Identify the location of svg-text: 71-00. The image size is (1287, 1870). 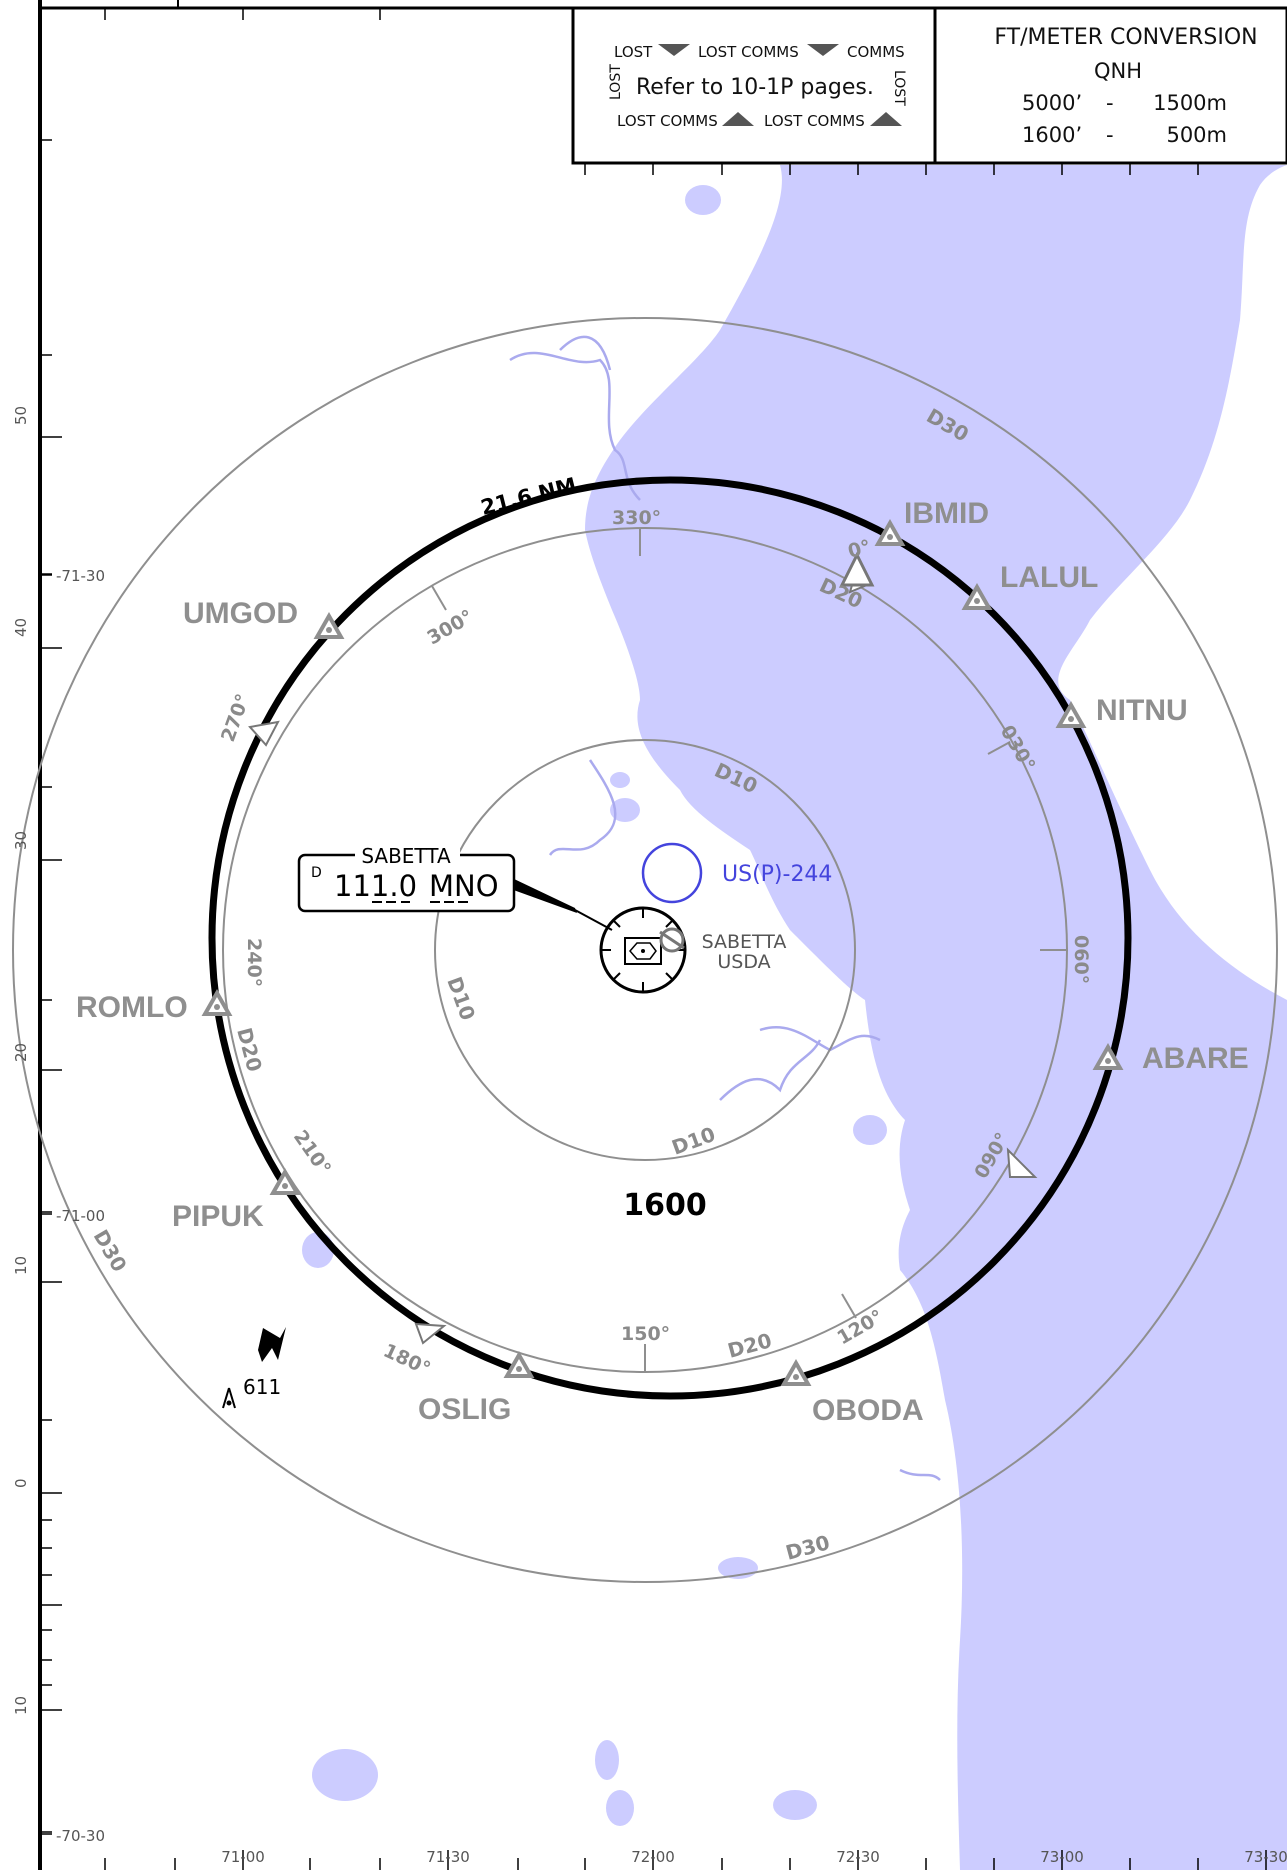
(243, 1857).